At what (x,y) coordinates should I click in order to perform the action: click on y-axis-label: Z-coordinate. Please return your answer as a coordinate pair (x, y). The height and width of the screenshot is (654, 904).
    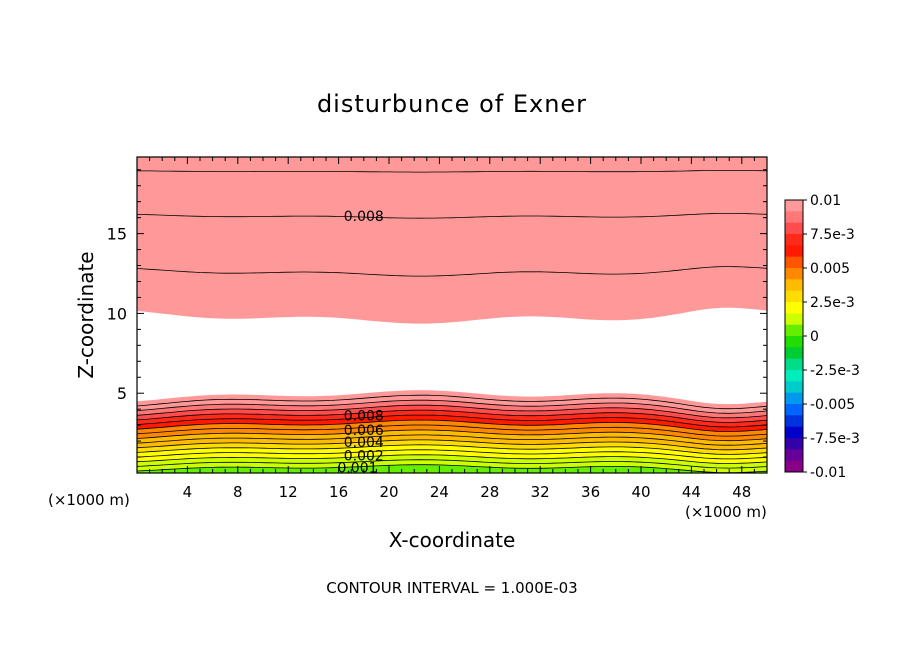
    Looking at the image, I should click on (86, 314).